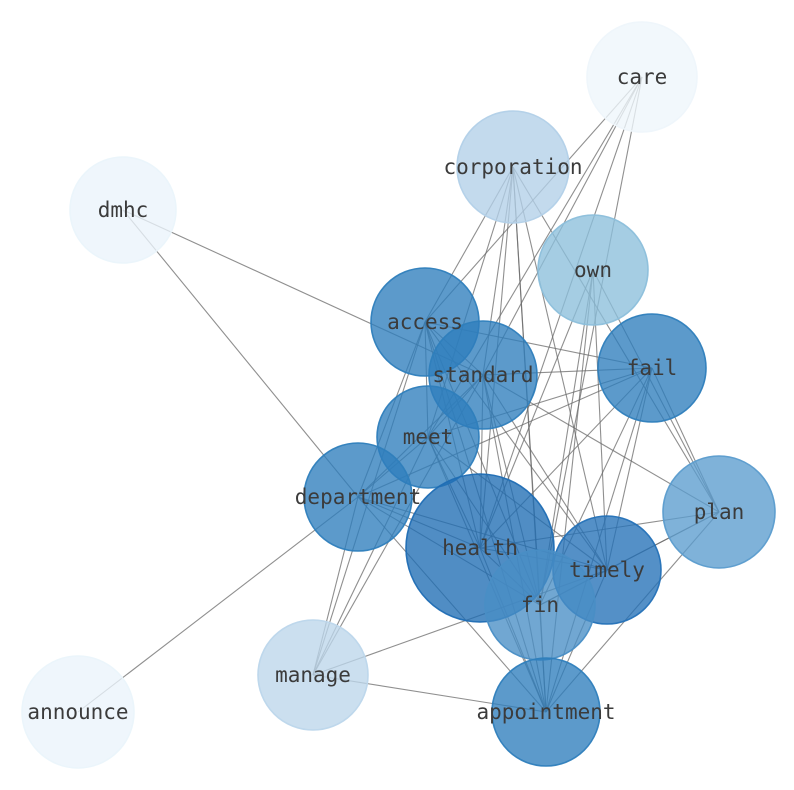 The width and height of the screenshot is (794, 790). Describe the element at coordinates (425, 322) in the screenshot. I see `node-label-access: access` at that location.